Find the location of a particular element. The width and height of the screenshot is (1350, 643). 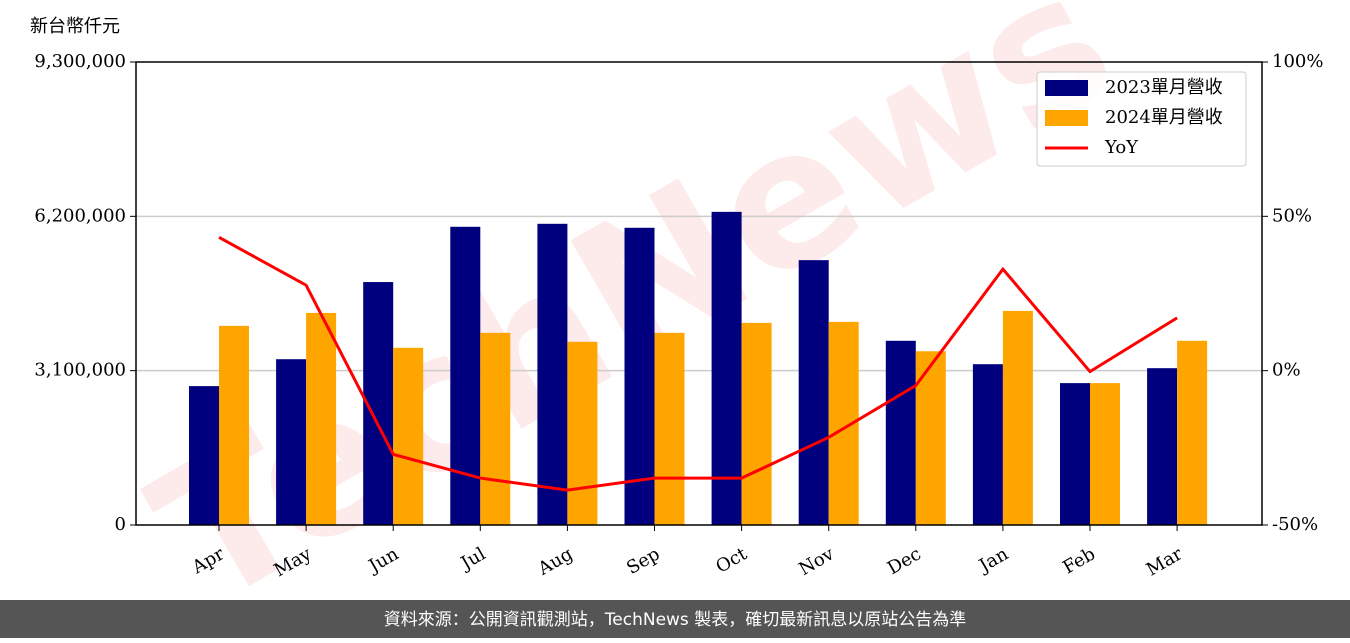

footer: 資料來源：公開資訊觀測站，TechNews 製表，確切最新訊息以原站公告為準 is located at coordinates (675, 620).